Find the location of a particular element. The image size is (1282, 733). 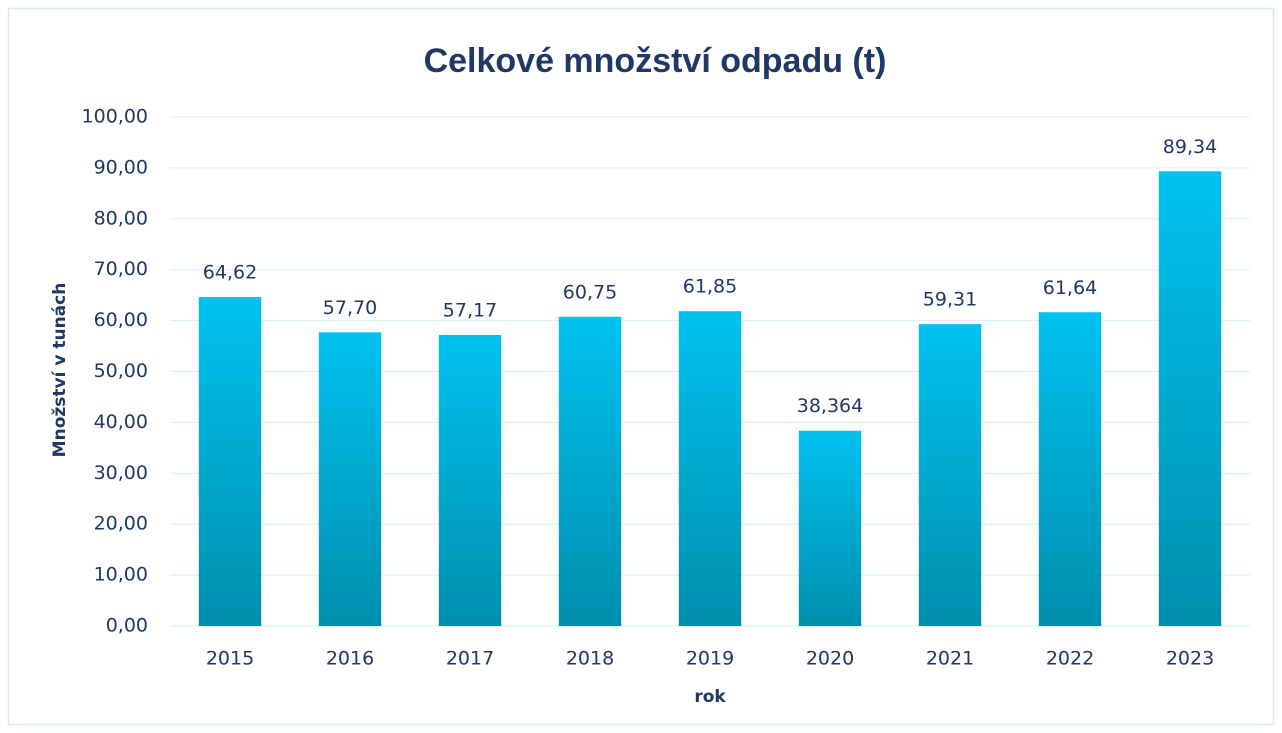

y-tick-label: 80,00 is located at coordinates (121, 218).